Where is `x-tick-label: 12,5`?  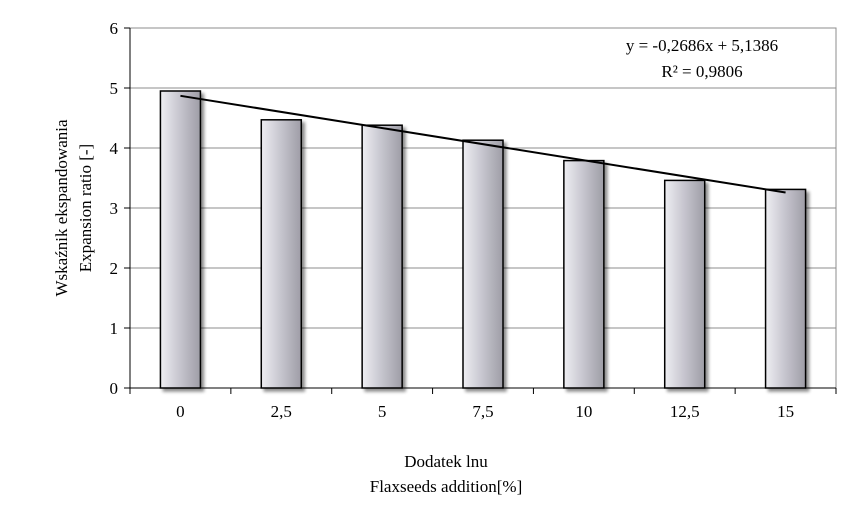 x-tick-label: 12,5 is located at coordinates (685, 411).